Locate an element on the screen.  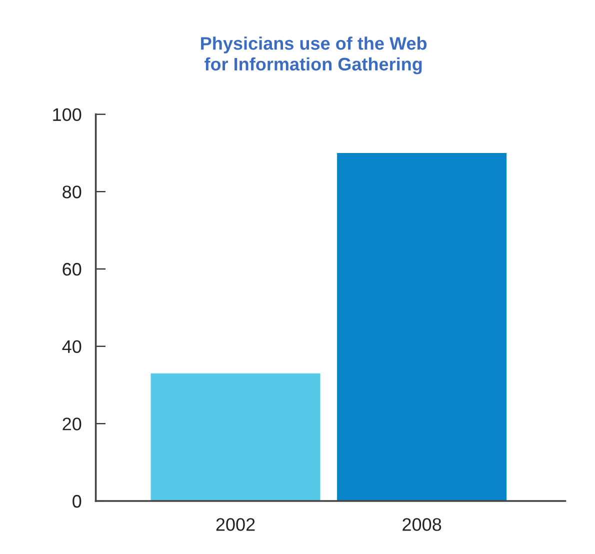
x-tick-label: 2002 is located at coordinates (235, 524).